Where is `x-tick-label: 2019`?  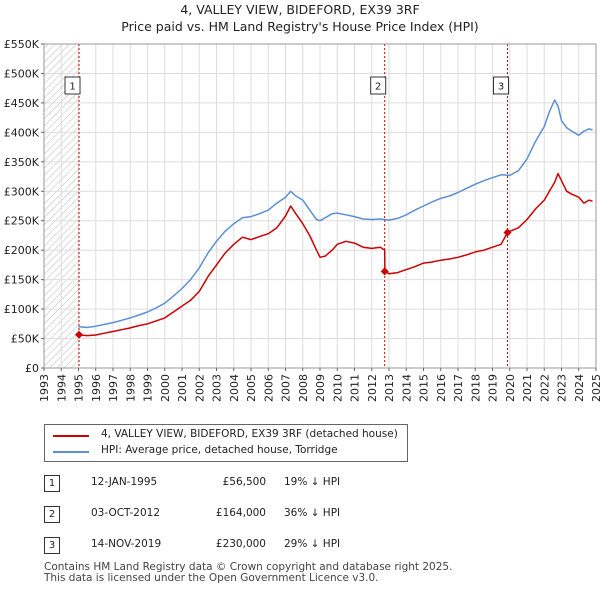
x-tick-label: 2019 is located at coordinates (493, 388).